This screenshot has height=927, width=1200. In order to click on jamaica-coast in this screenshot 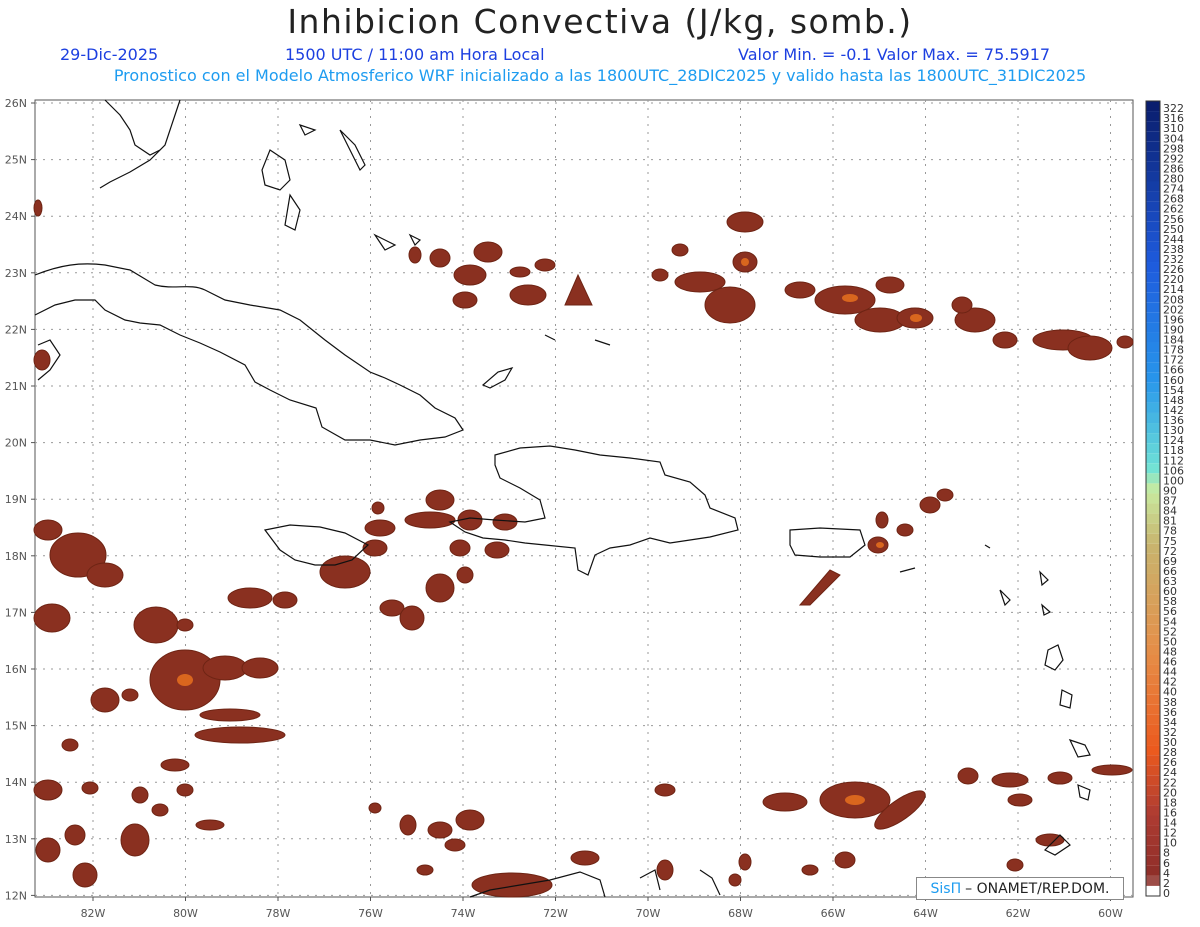, I will do `click(316, 545)`.